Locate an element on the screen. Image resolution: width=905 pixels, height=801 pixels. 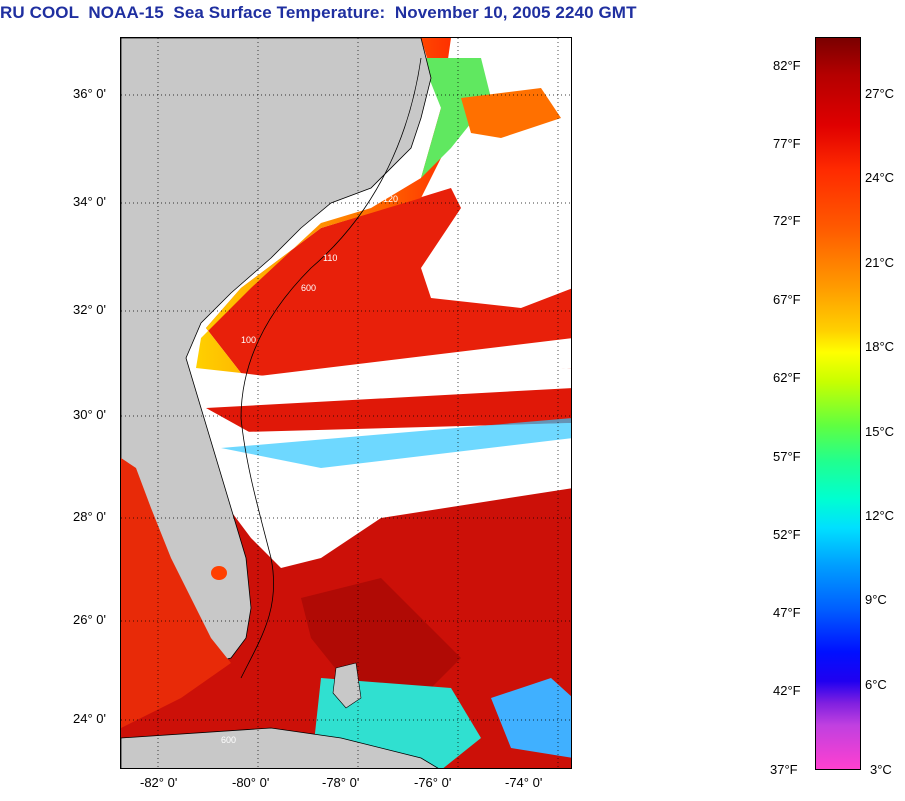
colorbar-f-label: 62°F is located at coordinates (787, 377).